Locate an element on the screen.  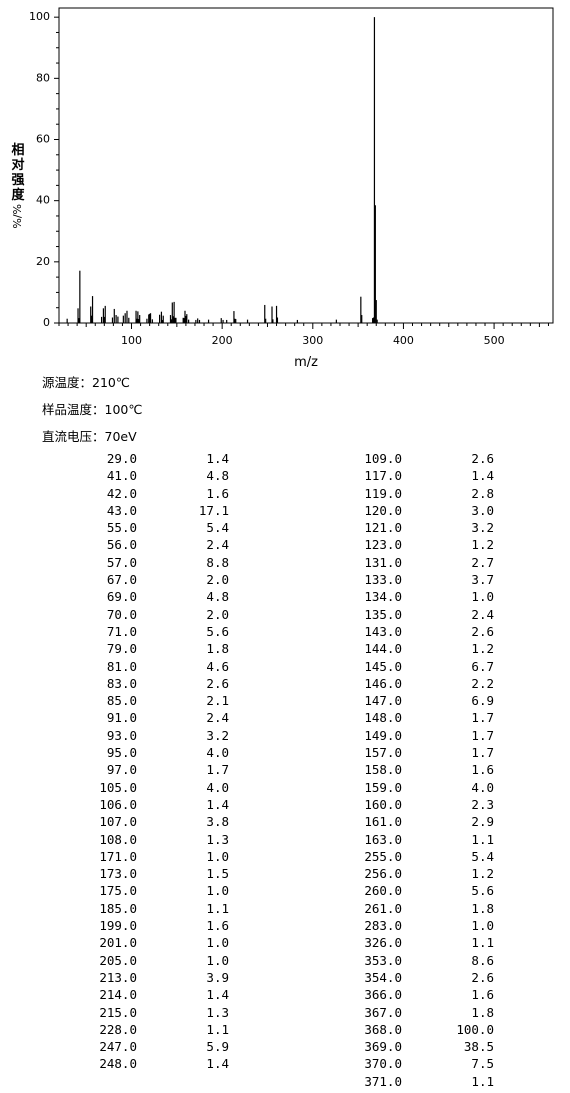
mz-value: 214.0 is located at coordinates (118, 995).